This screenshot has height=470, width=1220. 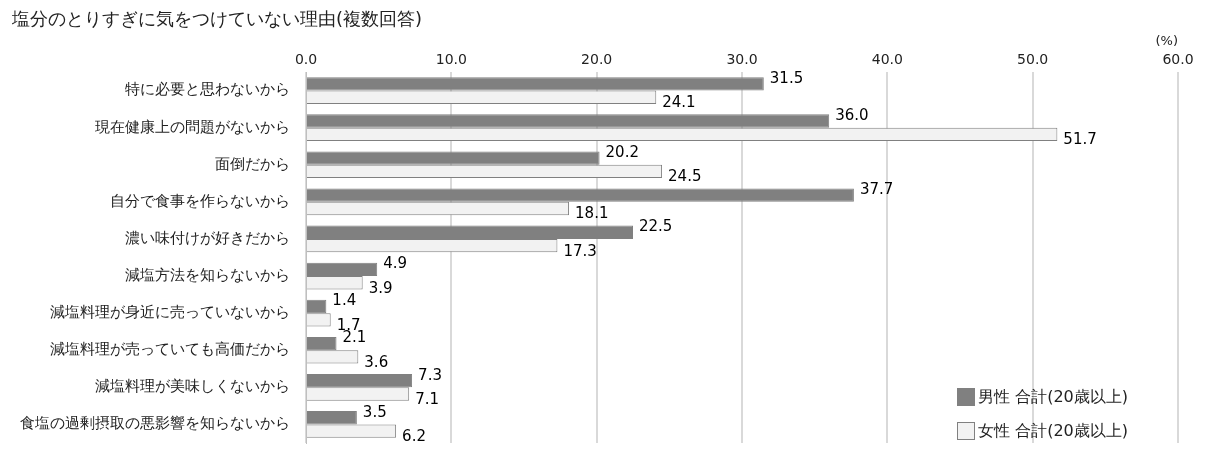 I want to click on x-tick-label: 0.0, so click(x=306, y=59).